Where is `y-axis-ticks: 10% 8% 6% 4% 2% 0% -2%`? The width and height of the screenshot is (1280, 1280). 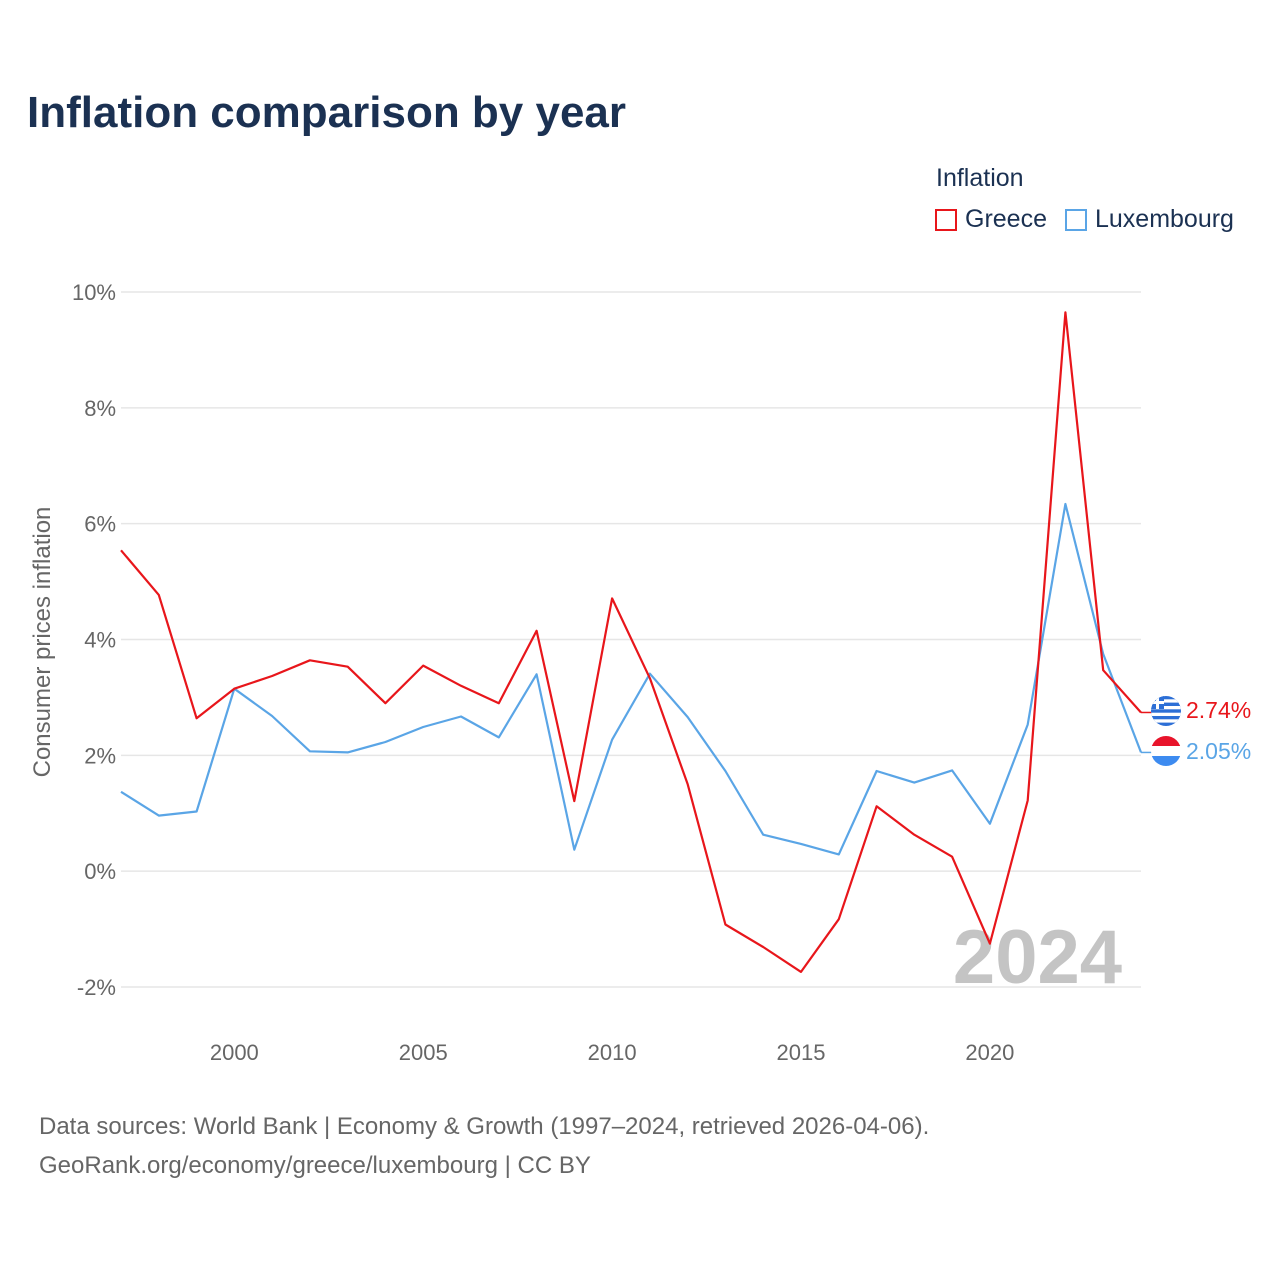 y-axis-ticks: 10% 8% 6% 4% 2% 0% -2% is located at coordinates (94, 640).